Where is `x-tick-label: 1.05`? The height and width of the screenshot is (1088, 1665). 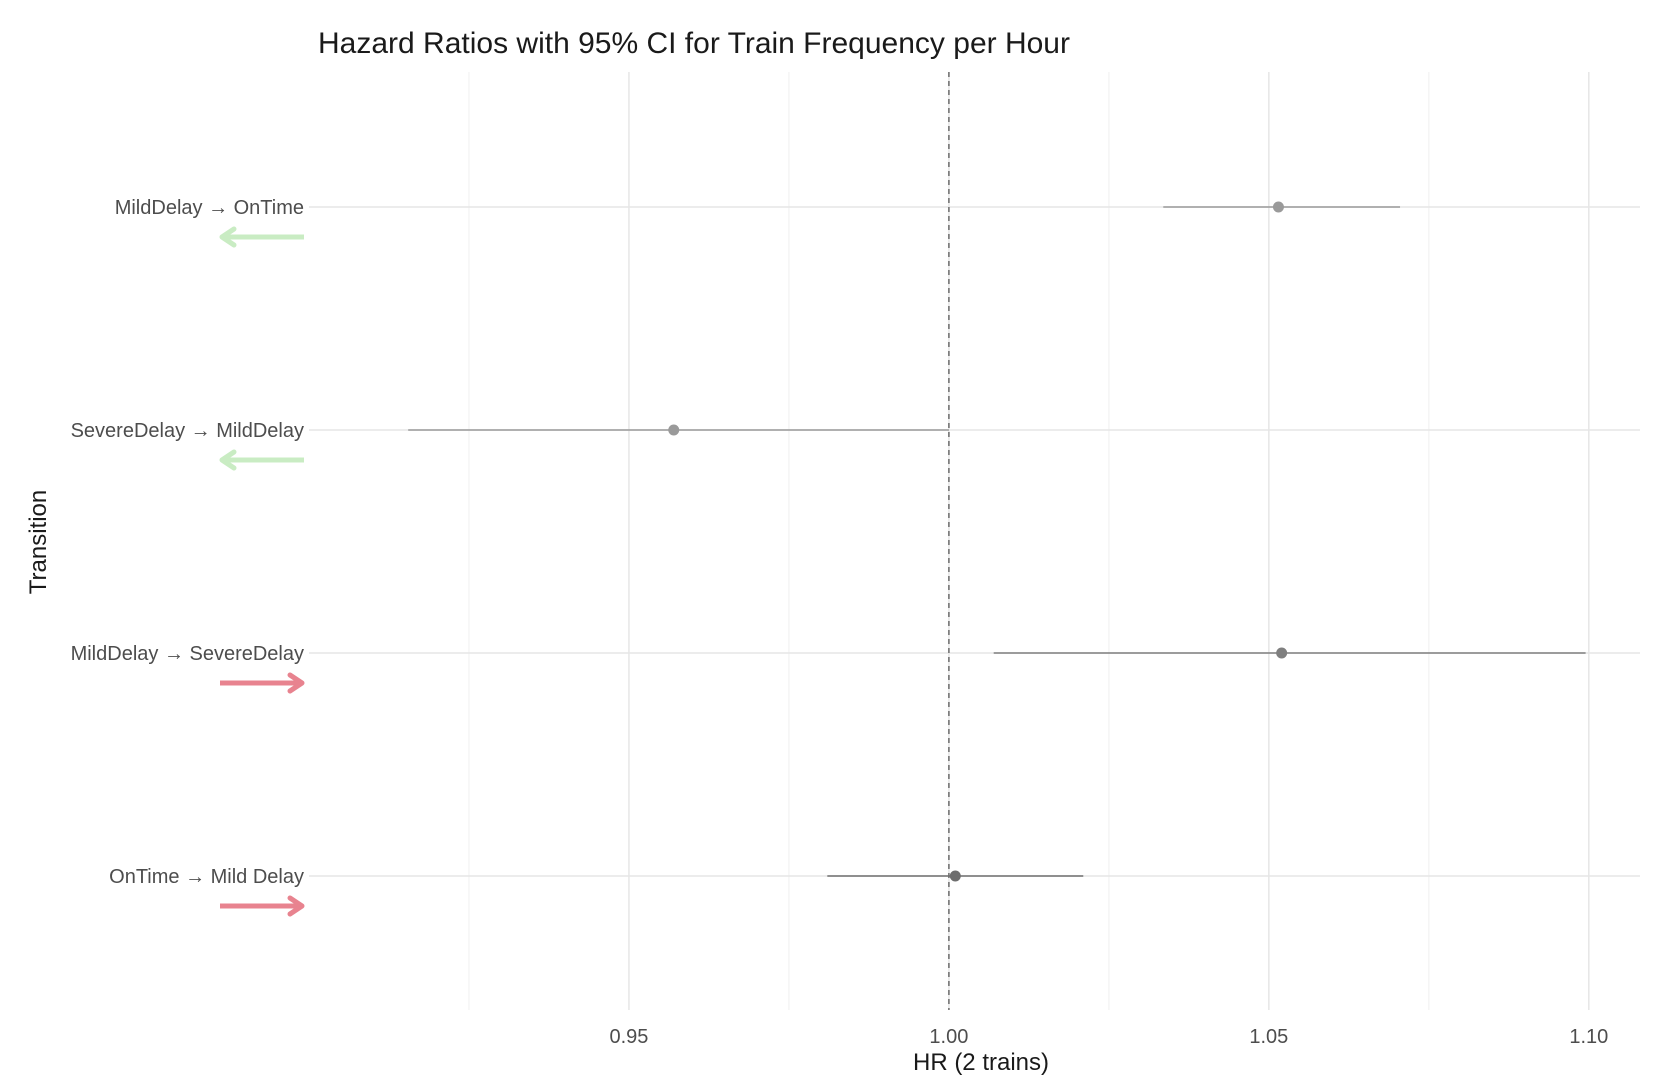
x-tick-label: 1.05 is located at coordinates (1268, 1037).